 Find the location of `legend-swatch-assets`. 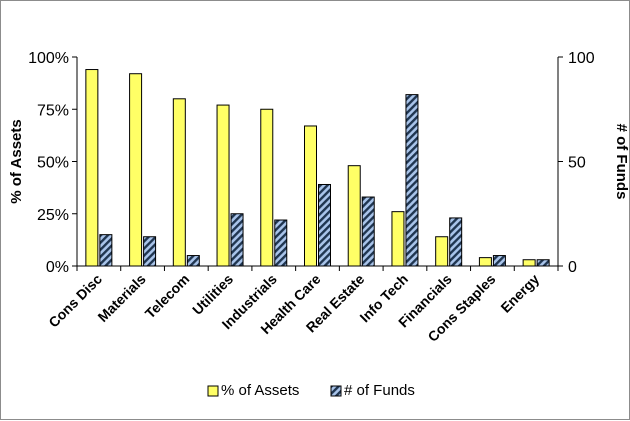

legend-swatch-assets is located at coordinates (213, 391).